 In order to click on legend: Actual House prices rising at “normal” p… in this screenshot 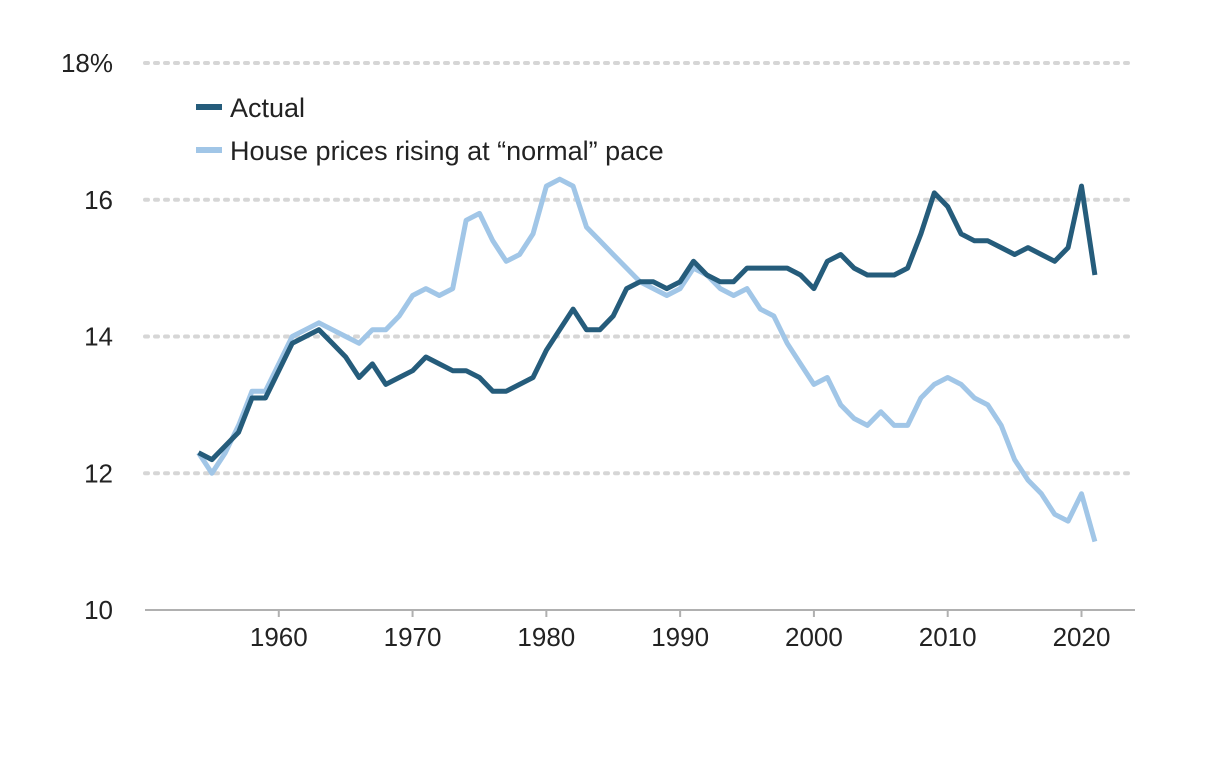, I will do `click(430, 129)`.